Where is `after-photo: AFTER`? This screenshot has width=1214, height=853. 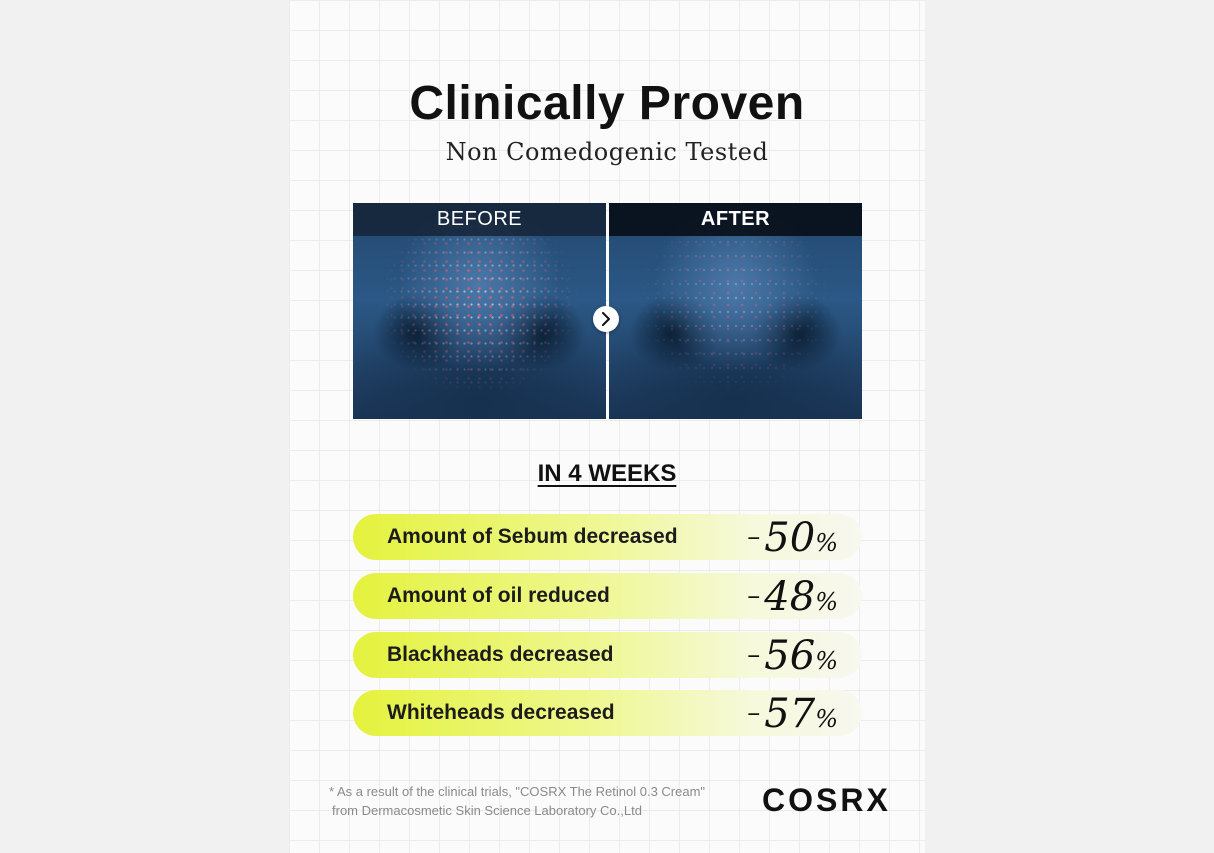
after-photo: AFTER is located at coordinates (735, 311).